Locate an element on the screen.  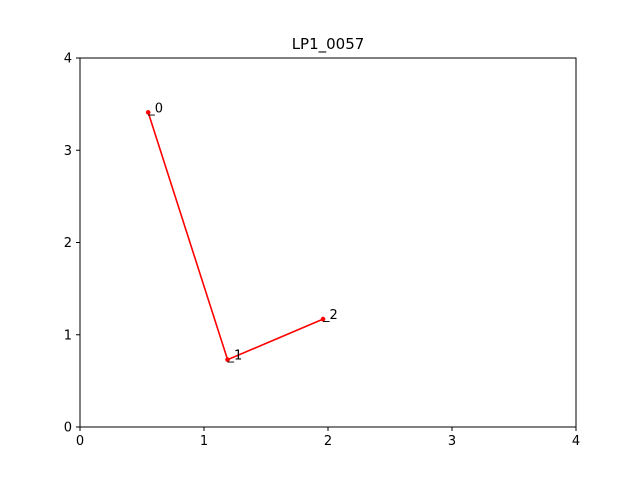
x-axis: 0 1 2 3 4 is located at coordinates (328, 438).